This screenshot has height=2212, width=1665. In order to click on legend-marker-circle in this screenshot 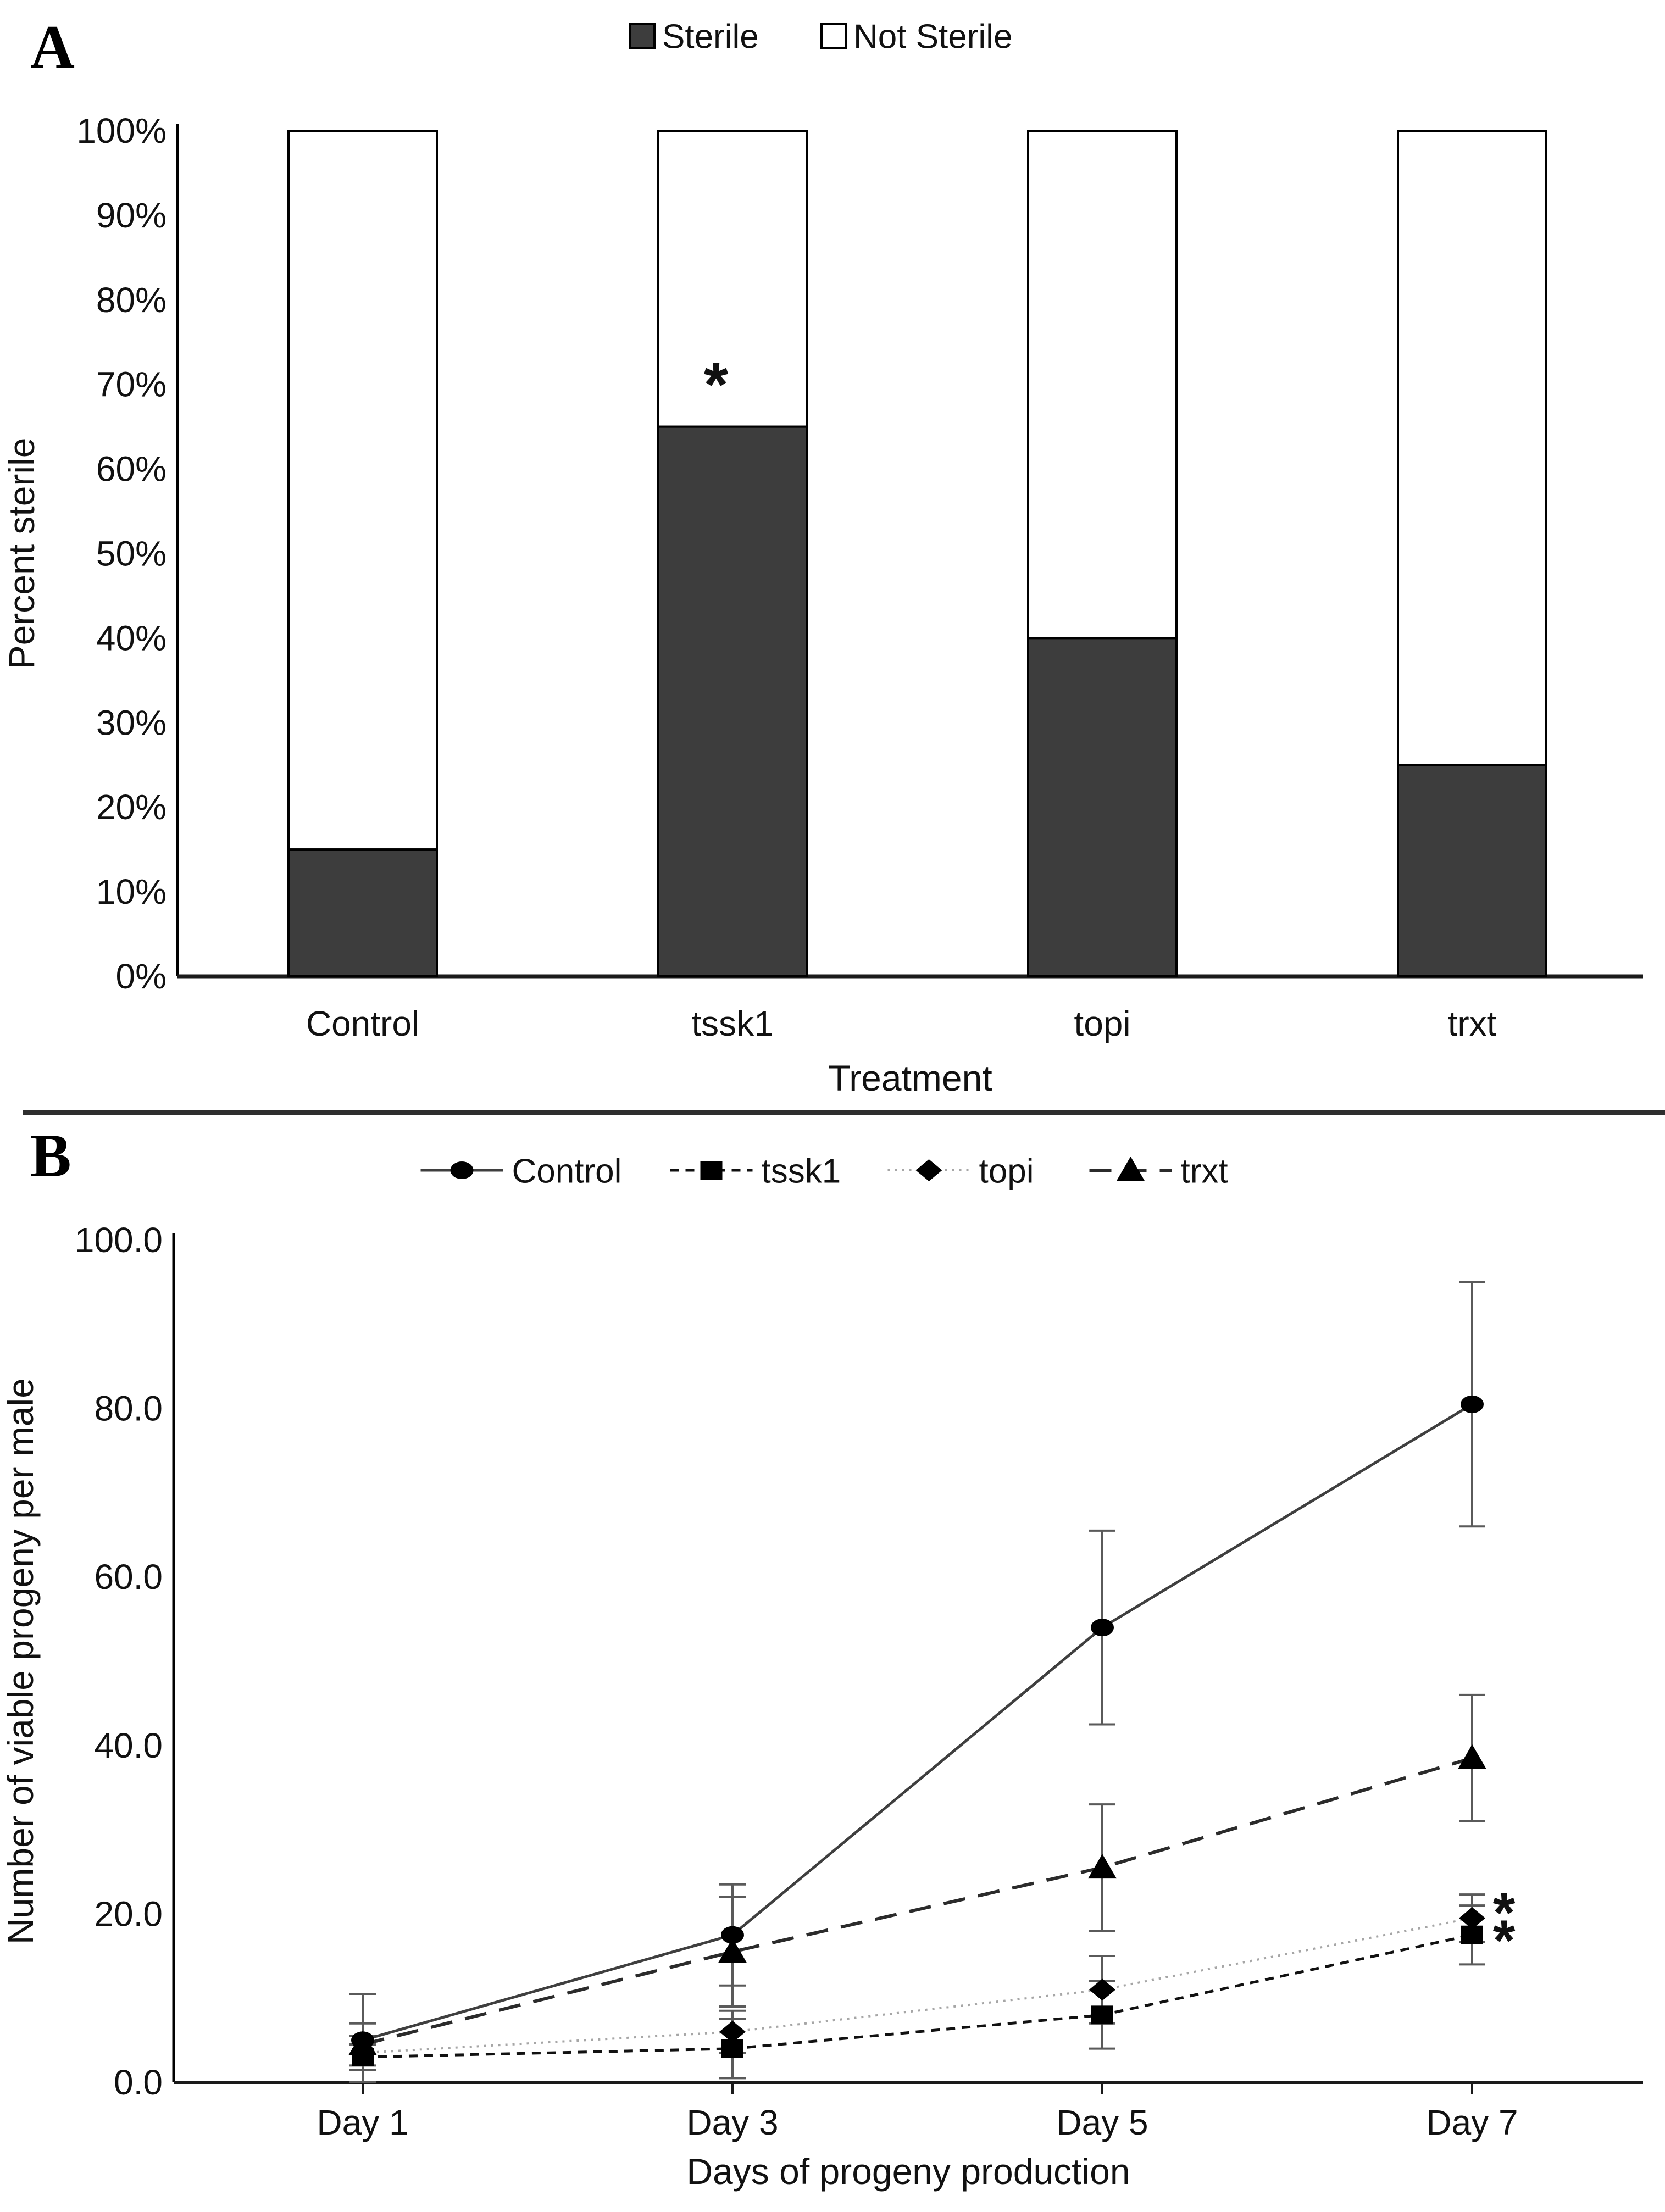, I will do `click(462, 1170)`.